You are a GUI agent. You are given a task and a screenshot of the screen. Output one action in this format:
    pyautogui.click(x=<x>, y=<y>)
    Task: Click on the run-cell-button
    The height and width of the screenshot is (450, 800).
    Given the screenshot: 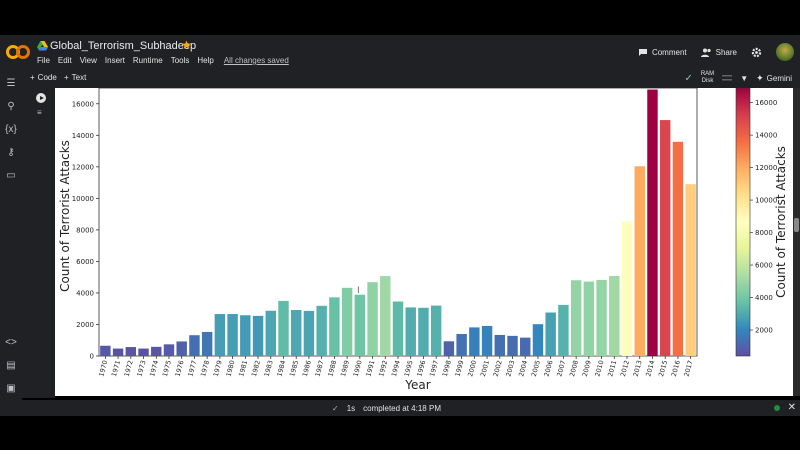 What is the action you would take?
    pyautogui.click(x=41, y=98)
    